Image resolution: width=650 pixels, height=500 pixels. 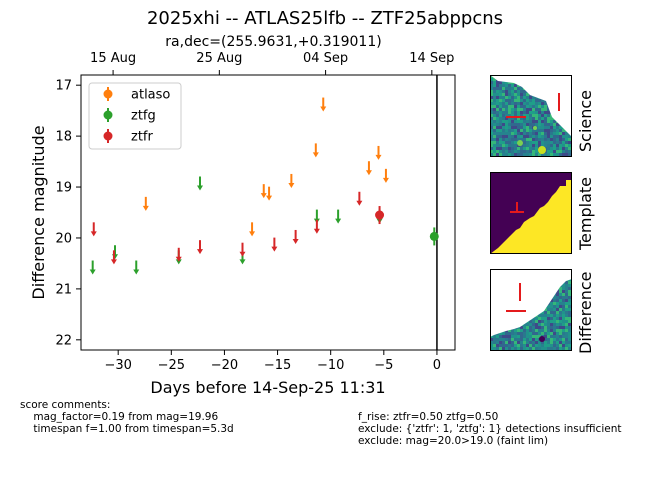 I want to click on x-tick-label: −5, so click(x=383, y=365).